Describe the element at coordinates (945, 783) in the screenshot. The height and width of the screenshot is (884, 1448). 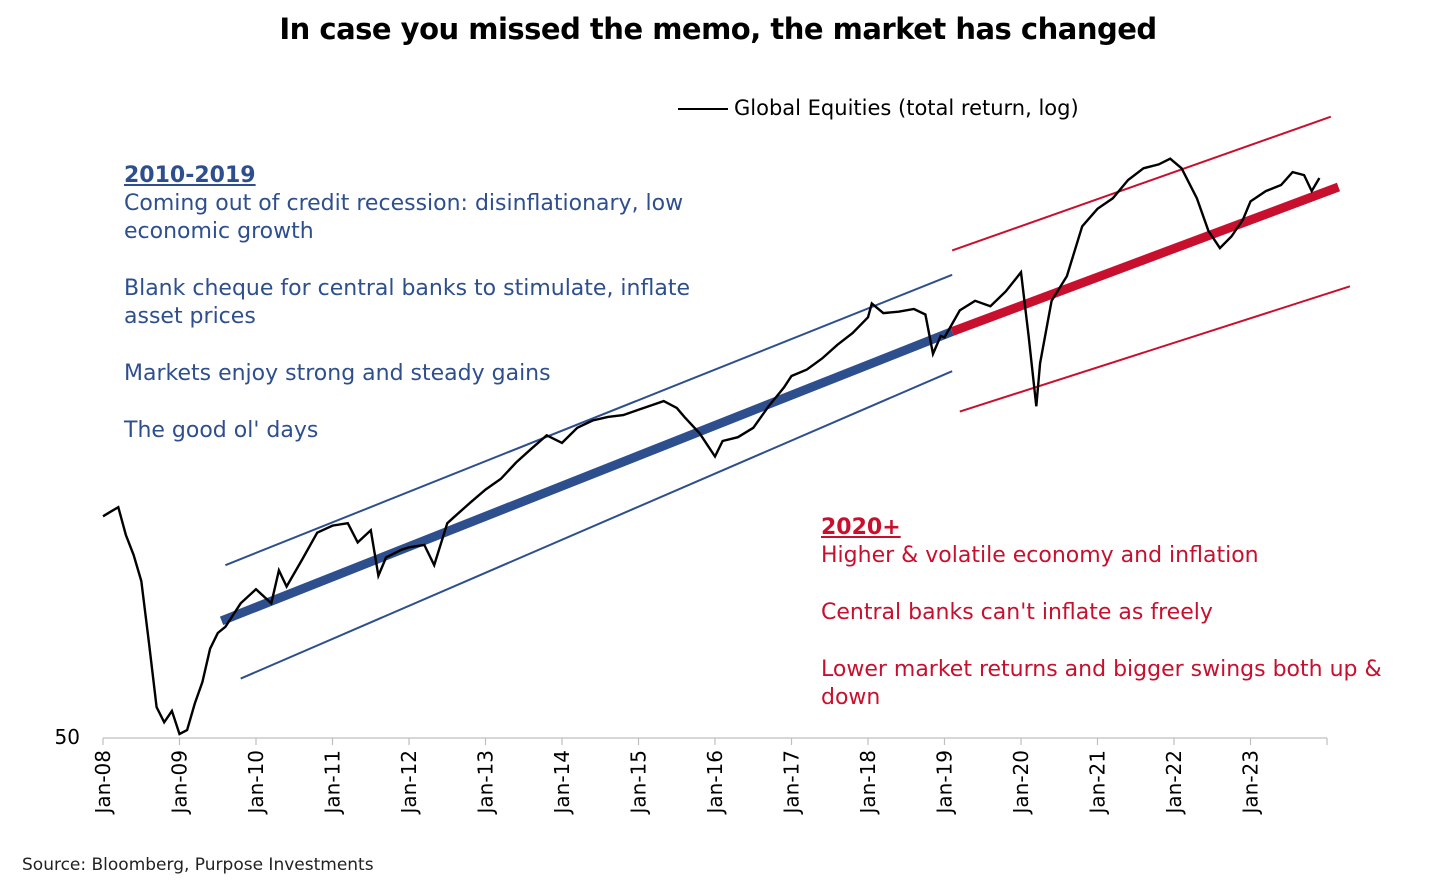
I see `x-tick-label: Jan-19` at that location.